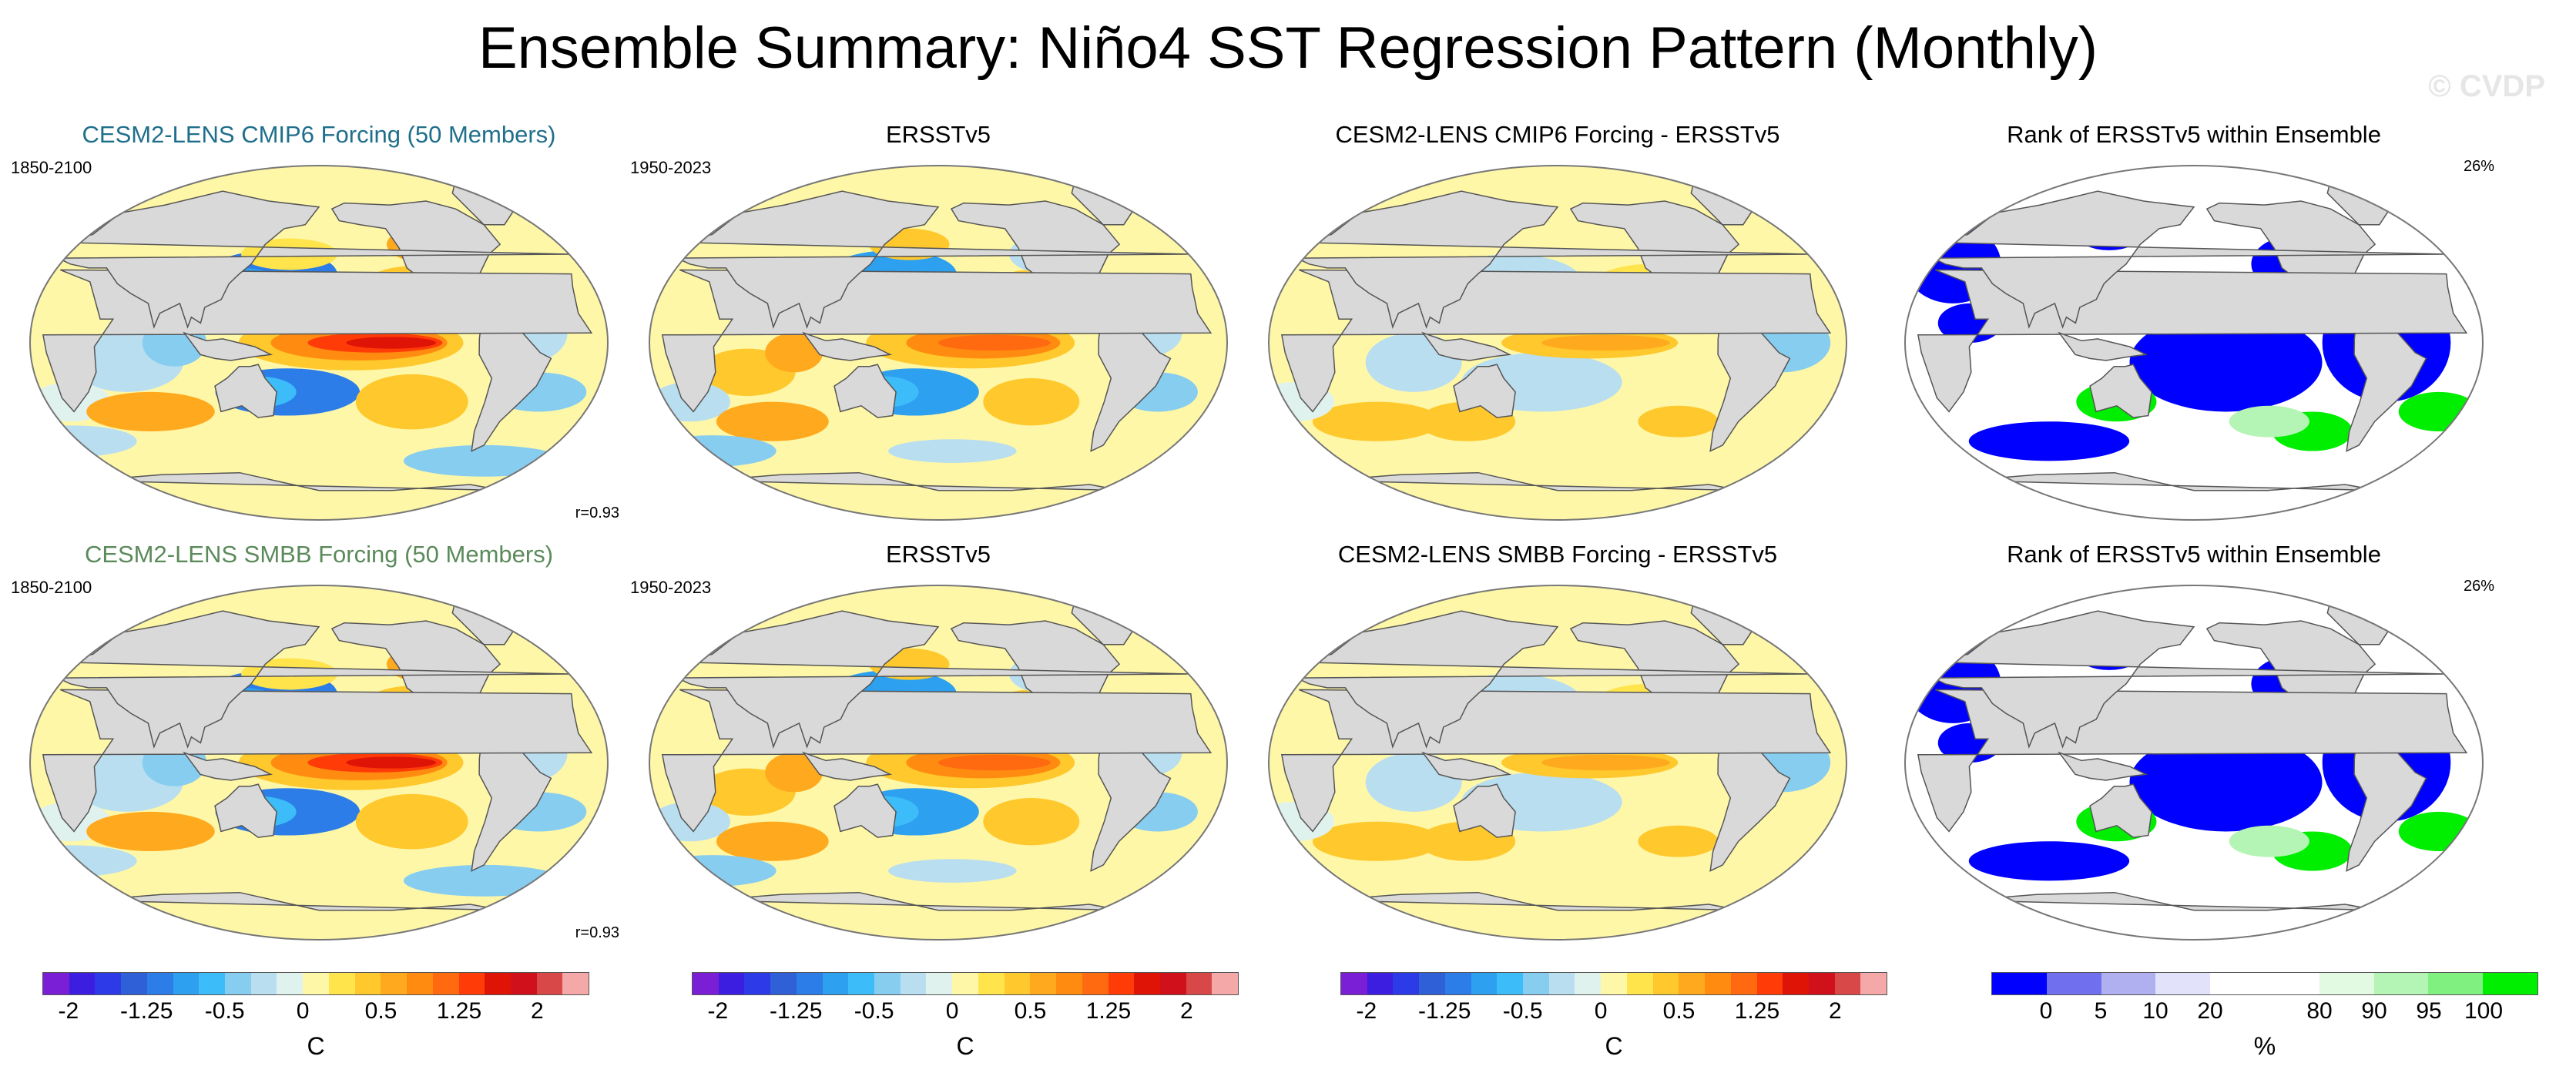 The height and width of the screenshot is (1073, 2576). I want to click on colorbar-tick-label: 95, so click(2429, 1011).